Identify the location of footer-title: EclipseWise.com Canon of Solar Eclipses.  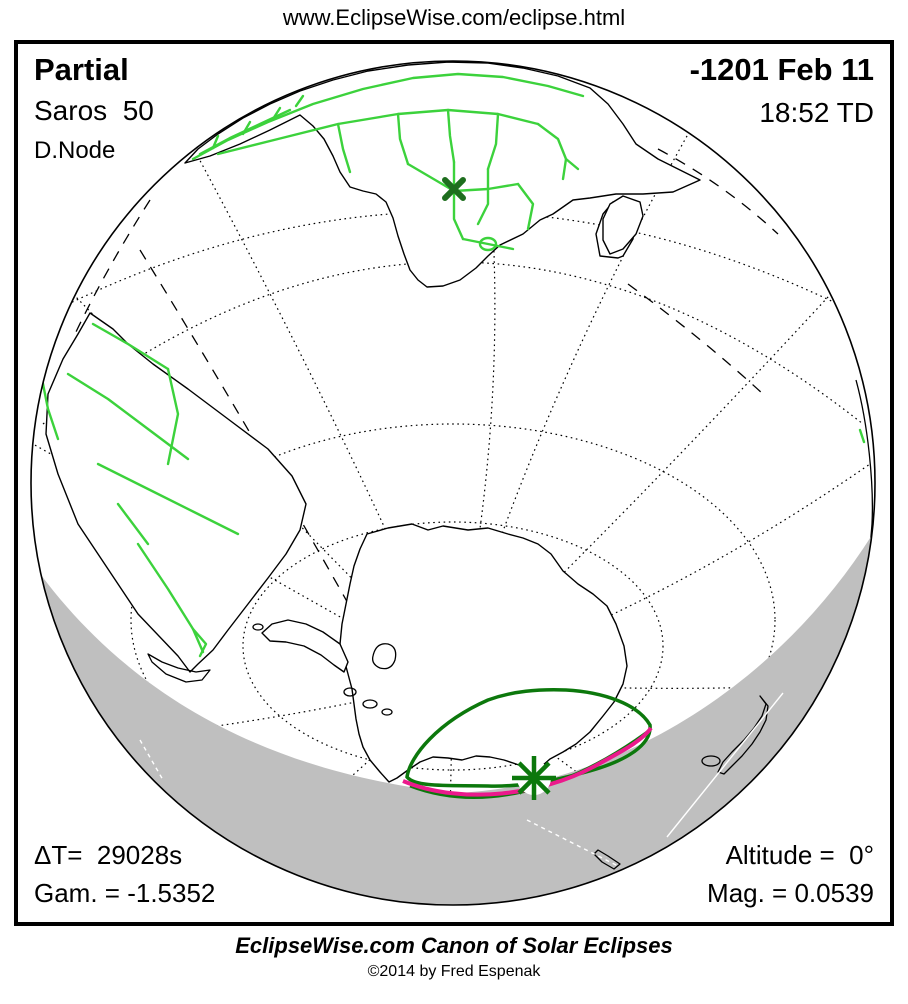
(454, 945).